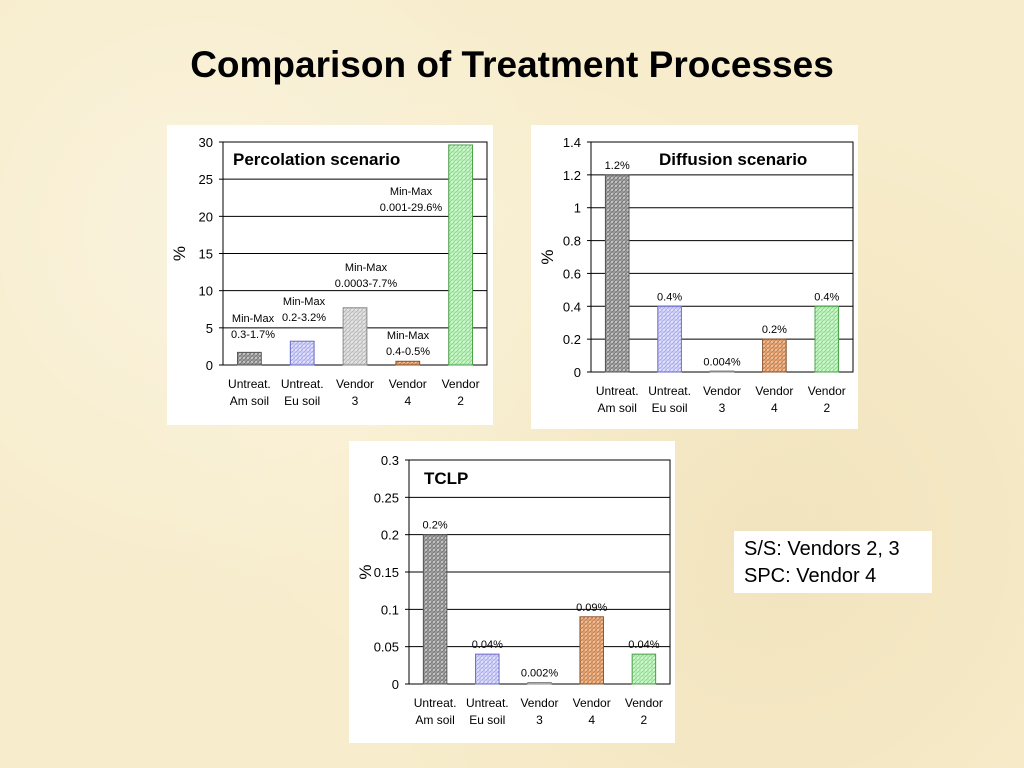 Image resolution: width=1024 pixels, height=768 pixels. I want to click on y-tick-label: 5, so click(209, 328).